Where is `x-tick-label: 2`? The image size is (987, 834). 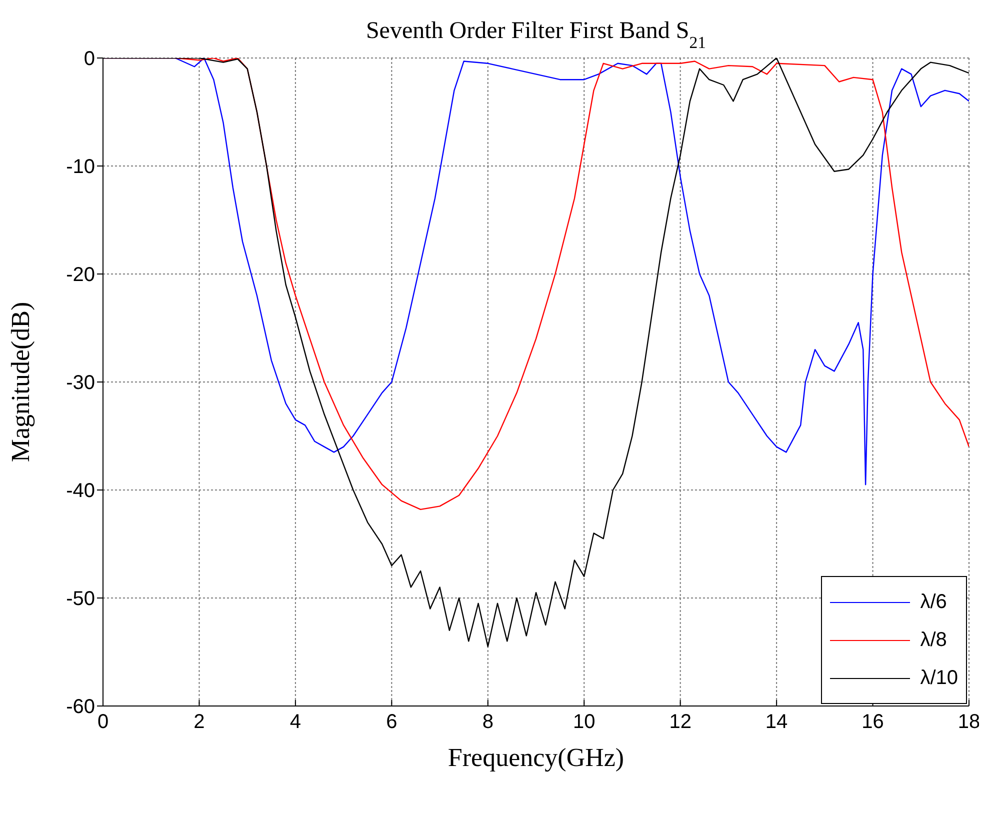
x-tick-label: 2 is located at coordinates (199, 722).